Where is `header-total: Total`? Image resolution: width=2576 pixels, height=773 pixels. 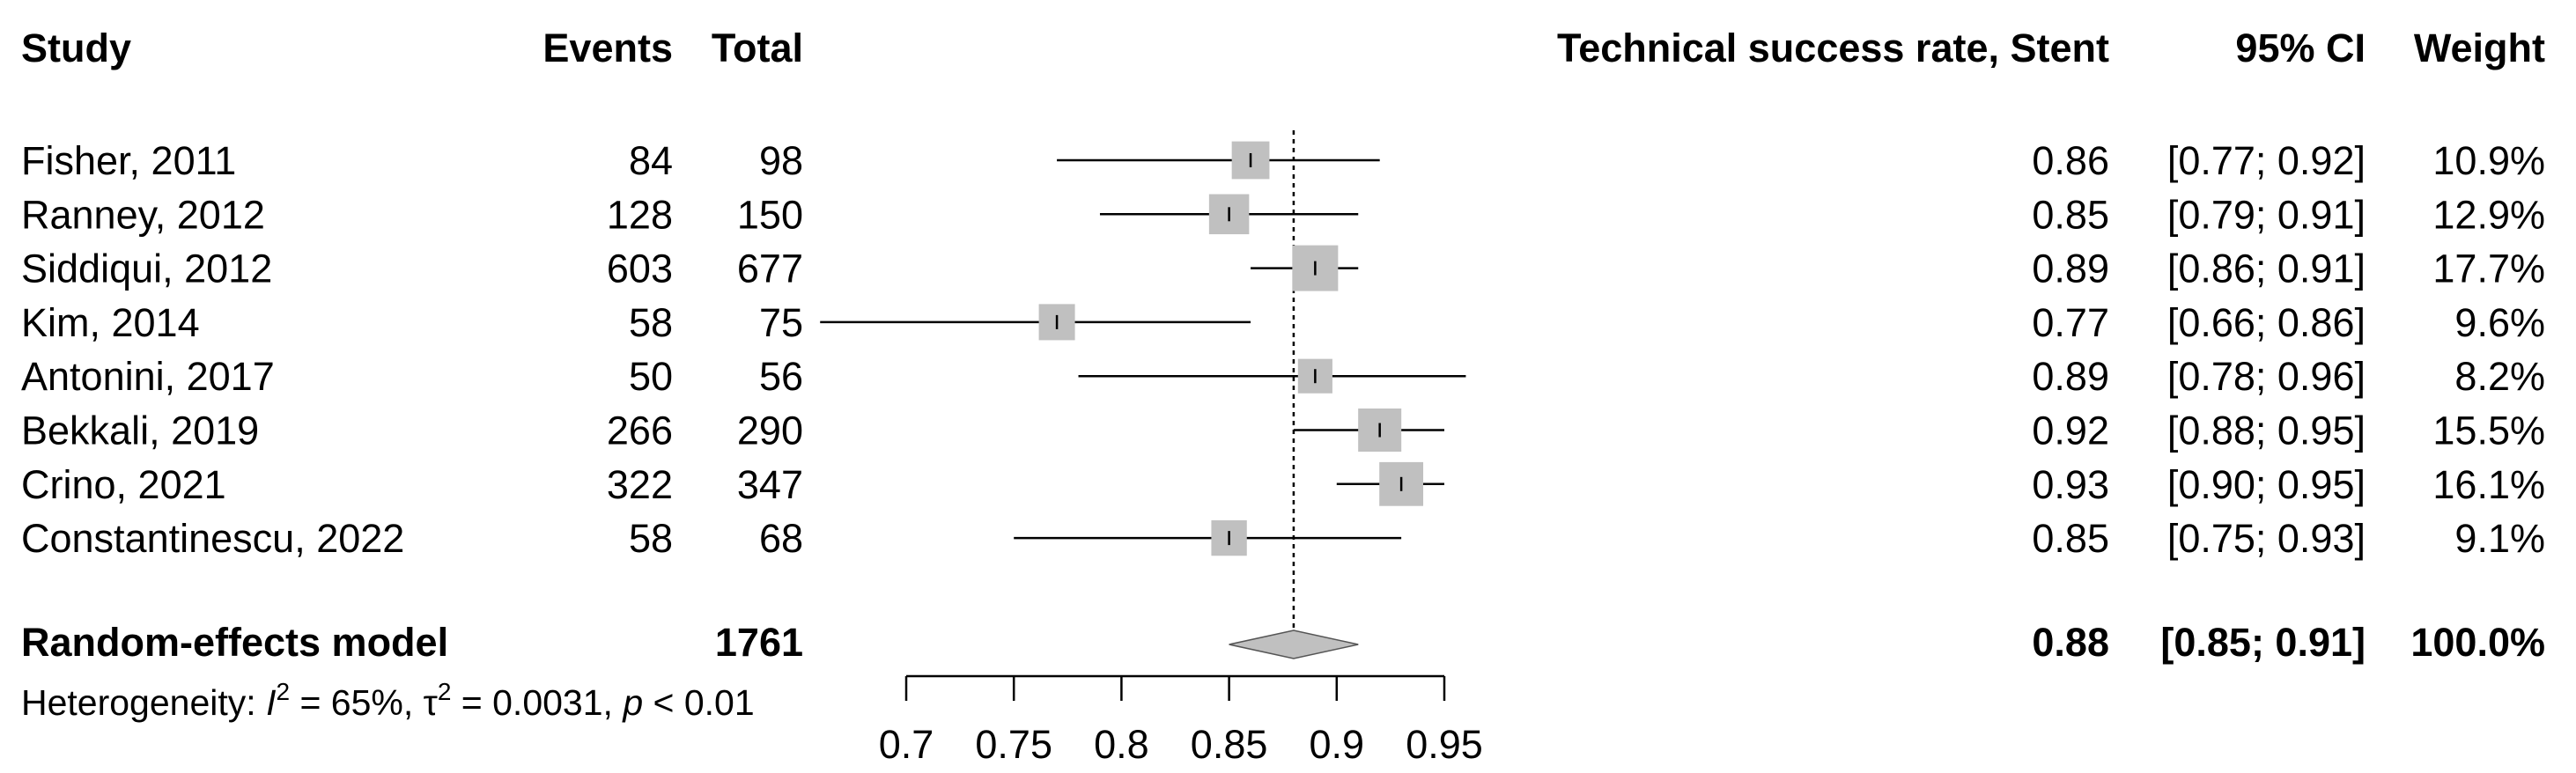 header-total: Total is located at coordinates (757, 48).